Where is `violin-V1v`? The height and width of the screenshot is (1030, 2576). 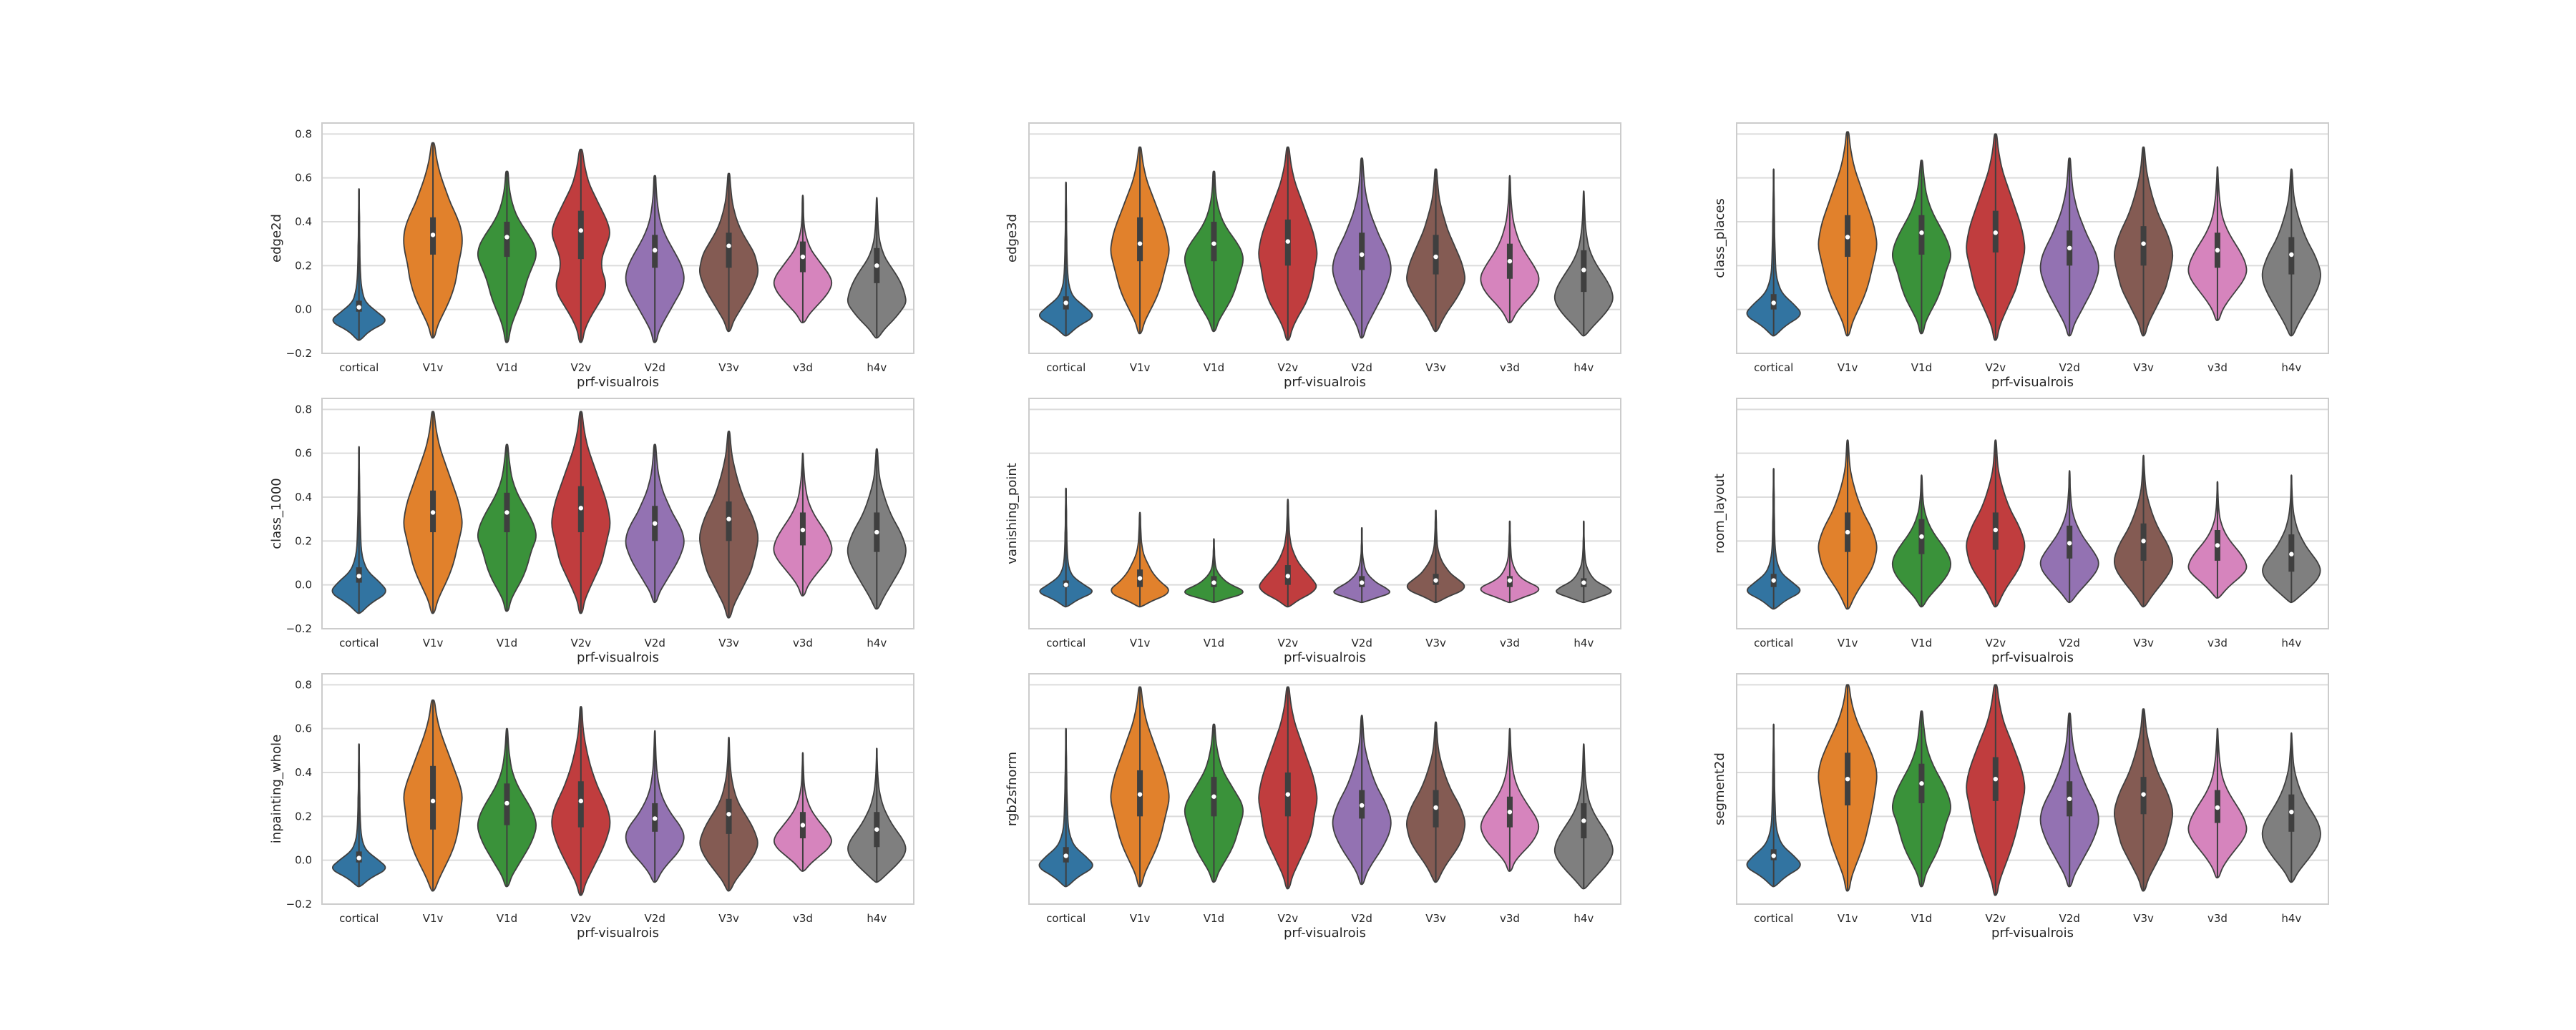
violin-V1v is located at coordinates (1848, 788).